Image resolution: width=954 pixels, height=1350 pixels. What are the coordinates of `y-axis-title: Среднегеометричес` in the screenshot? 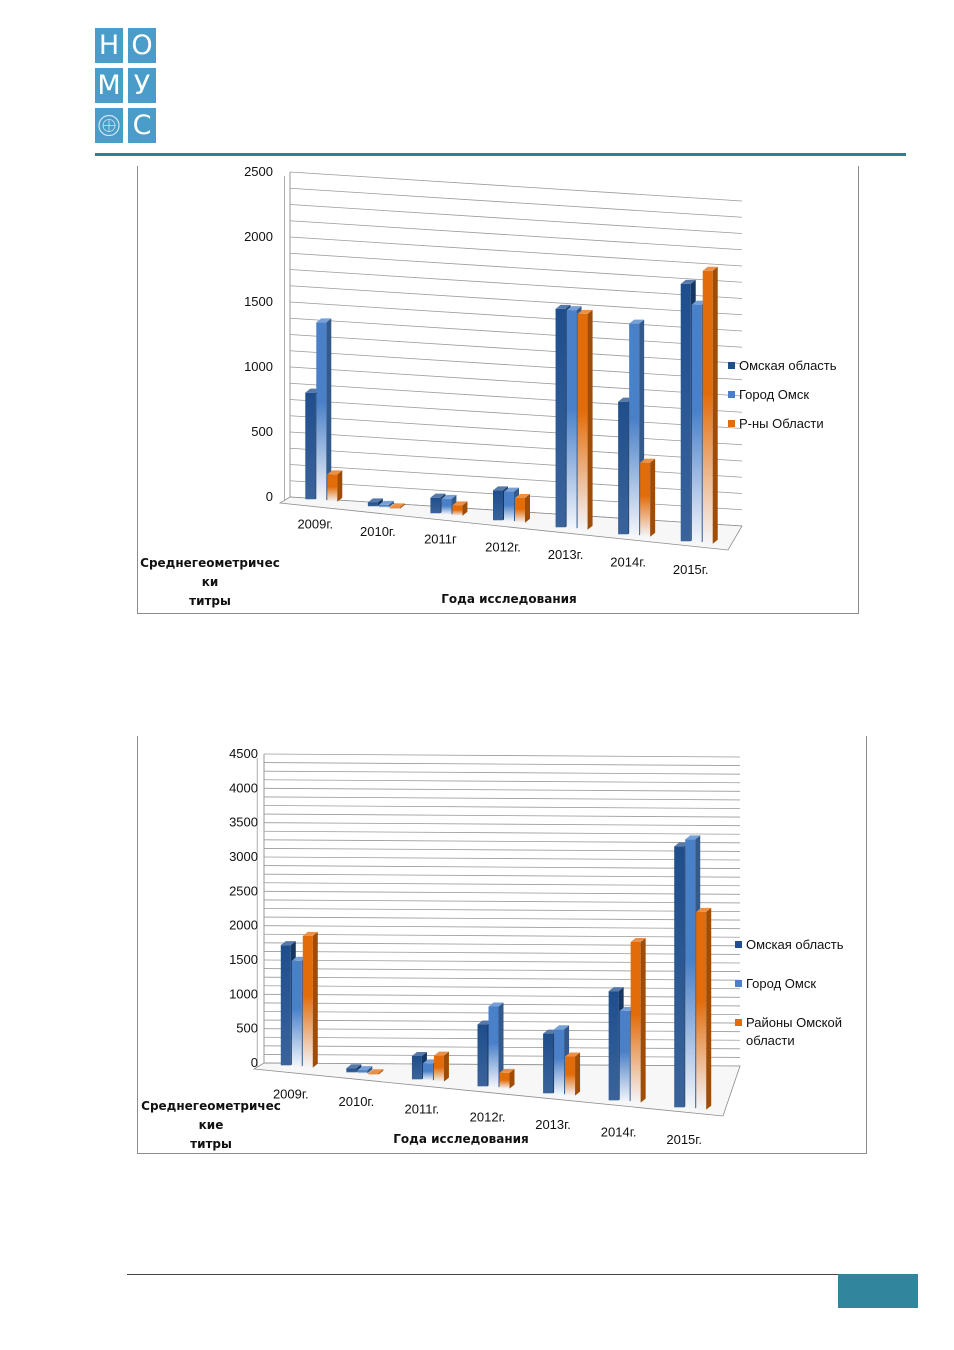 It's located at (211, 1106).